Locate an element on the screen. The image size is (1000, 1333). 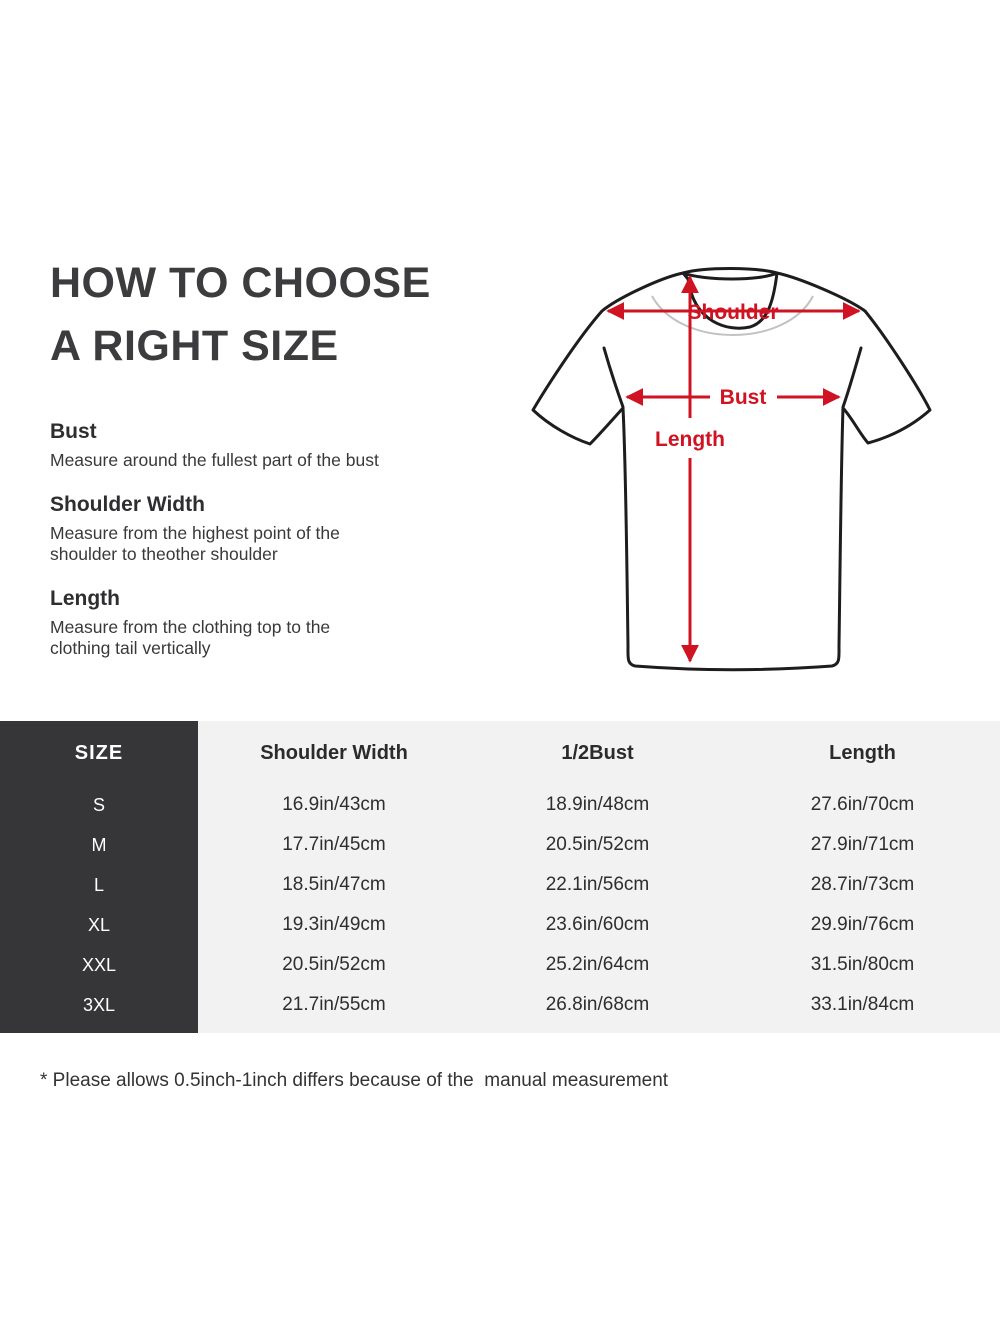
table-row: XL 19.3in/49cm 23.6in/60cm 29.9in/76cm is located at coordinates (500, 925).